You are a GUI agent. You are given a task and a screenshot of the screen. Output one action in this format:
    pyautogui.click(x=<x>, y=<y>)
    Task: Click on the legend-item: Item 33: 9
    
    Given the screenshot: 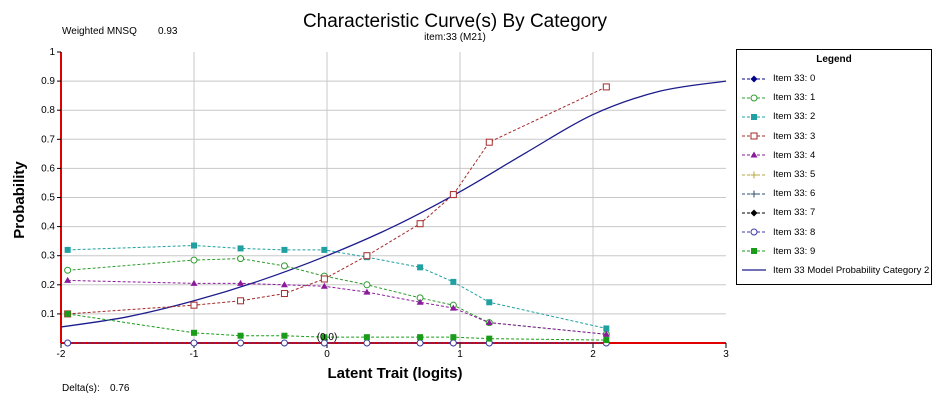 What is the action you would take?
    pyautogui.click(x=834, y=251)
    